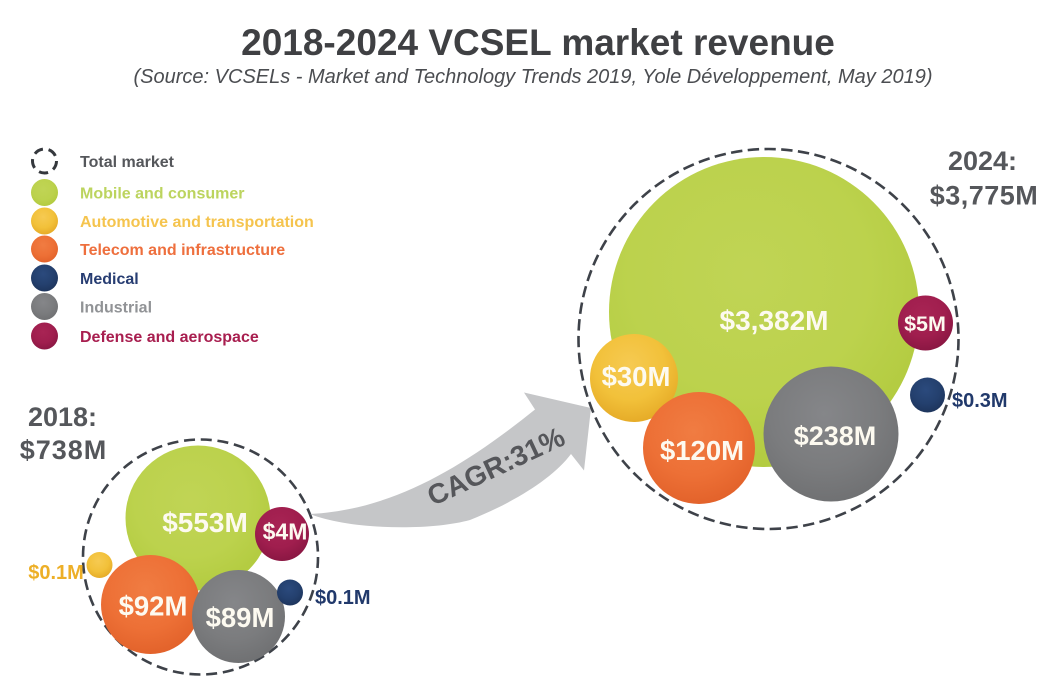 Image resolution: width=1051 pixels, height=698 pixels. What do you see at coordinates (240, 617) in the screenshot?
I see `svg-text: $89M` at bounding box center [240, 617].